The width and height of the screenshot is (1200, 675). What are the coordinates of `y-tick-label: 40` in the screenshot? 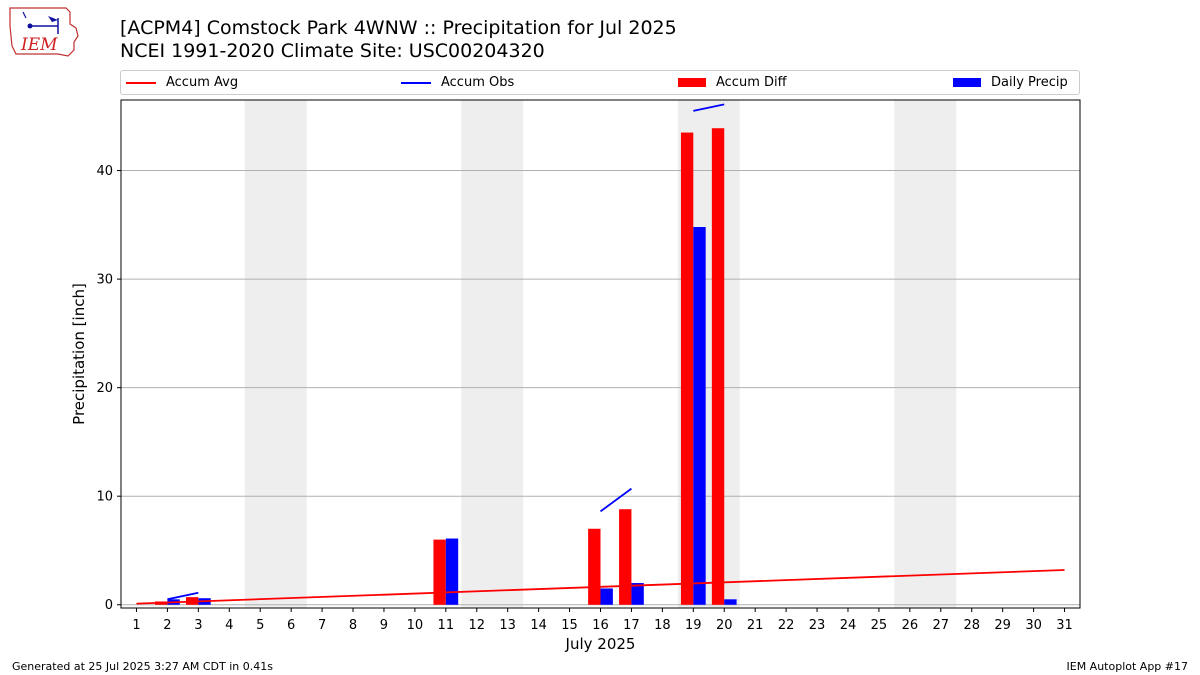 It's located at (104, 171).